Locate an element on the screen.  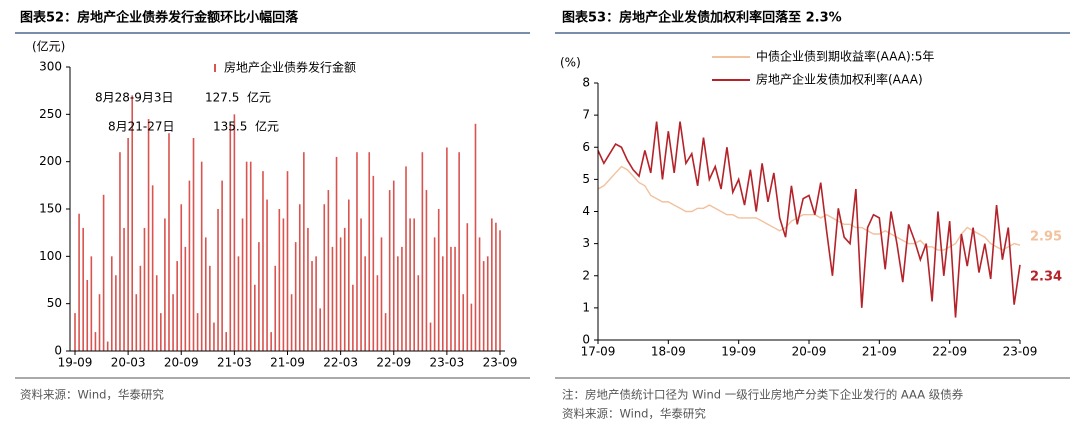
x-tick-label: 20-03 is located at coordinates (128, 363).